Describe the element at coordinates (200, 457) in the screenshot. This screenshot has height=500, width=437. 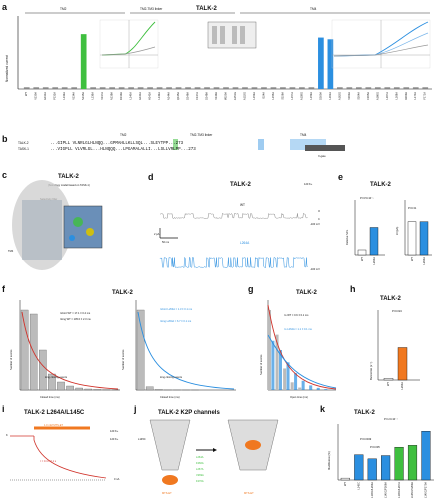
I see `panel-j-mut-0: L264A` at that location.